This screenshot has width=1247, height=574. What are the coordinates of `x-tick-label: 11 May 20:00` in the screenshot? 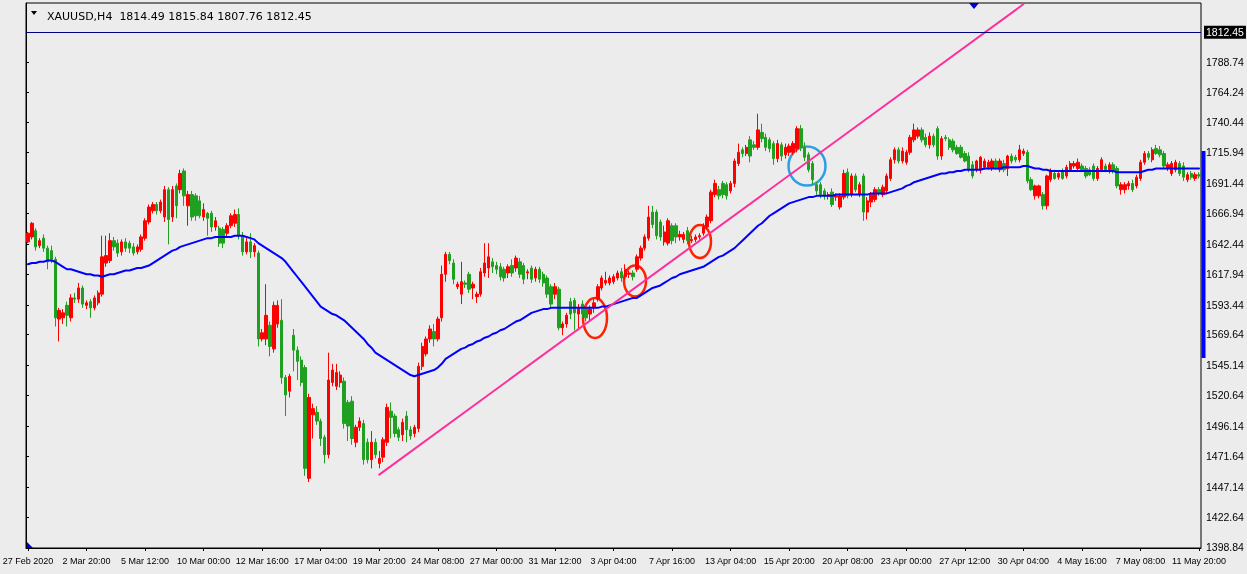 It's located at (1199, 560).